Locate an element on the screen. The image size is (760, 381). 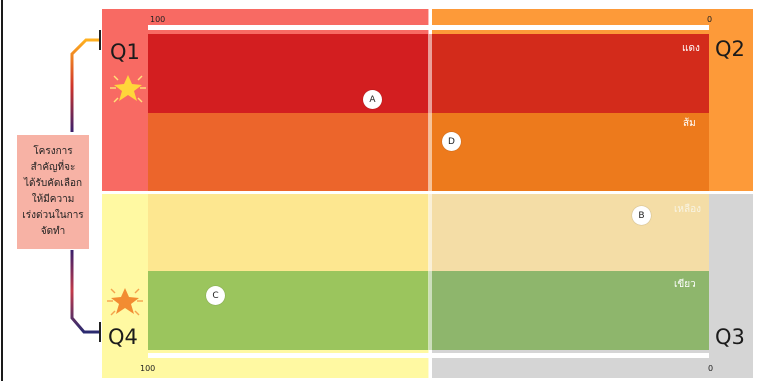
scale-top-left: 100 is located at coordinates (158, 19).